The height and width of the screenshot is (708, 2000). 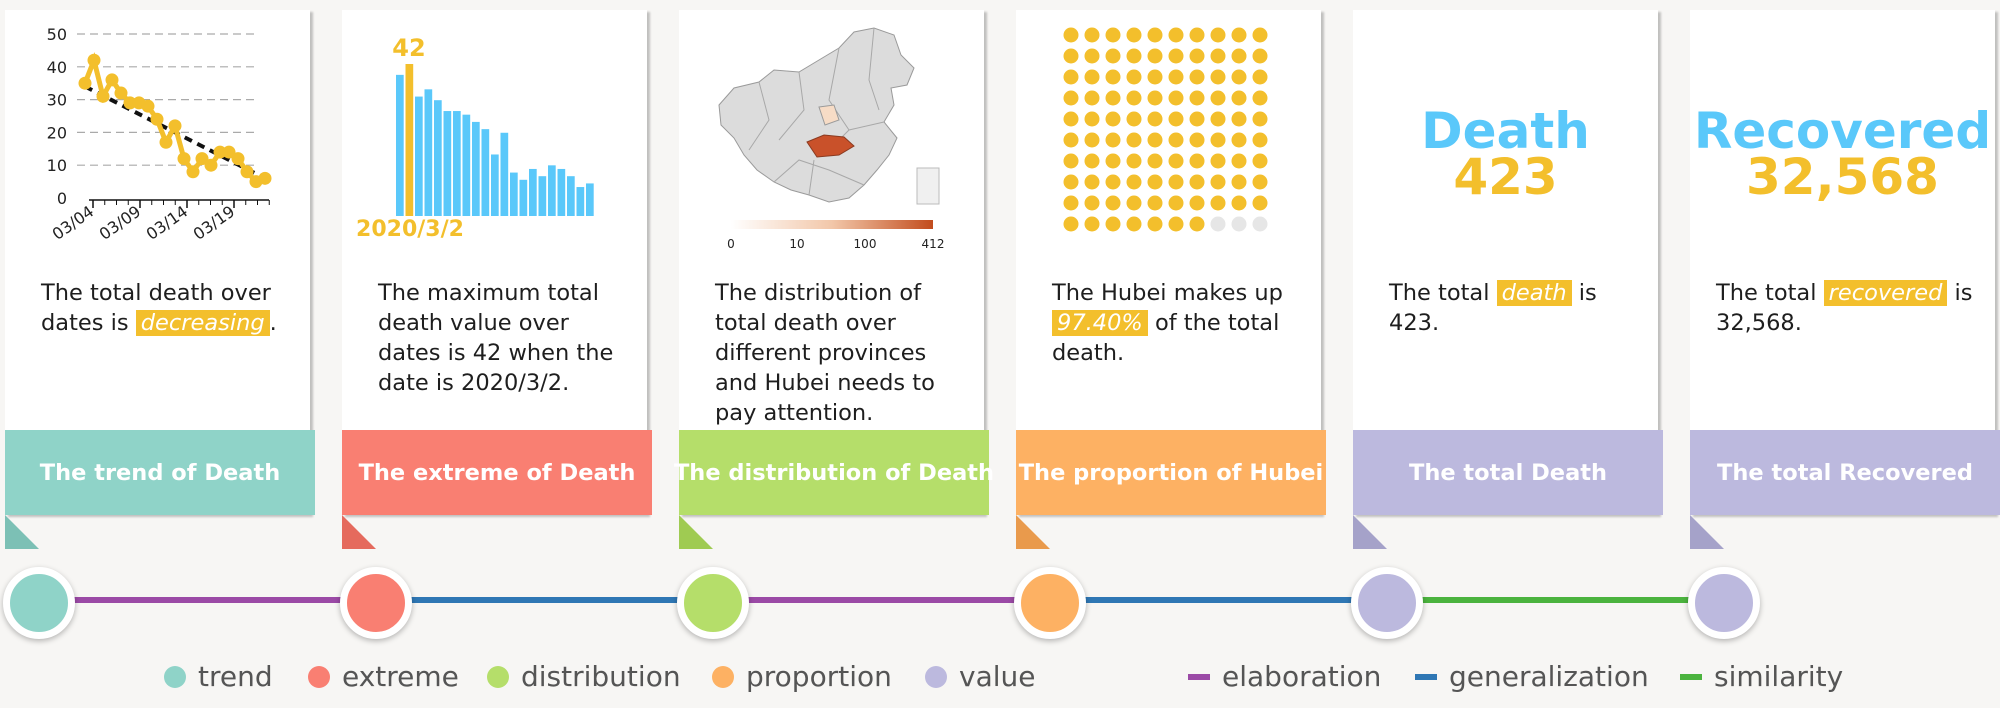 I want to click on scale-tick-label: 10, so click(x=796, y=244).